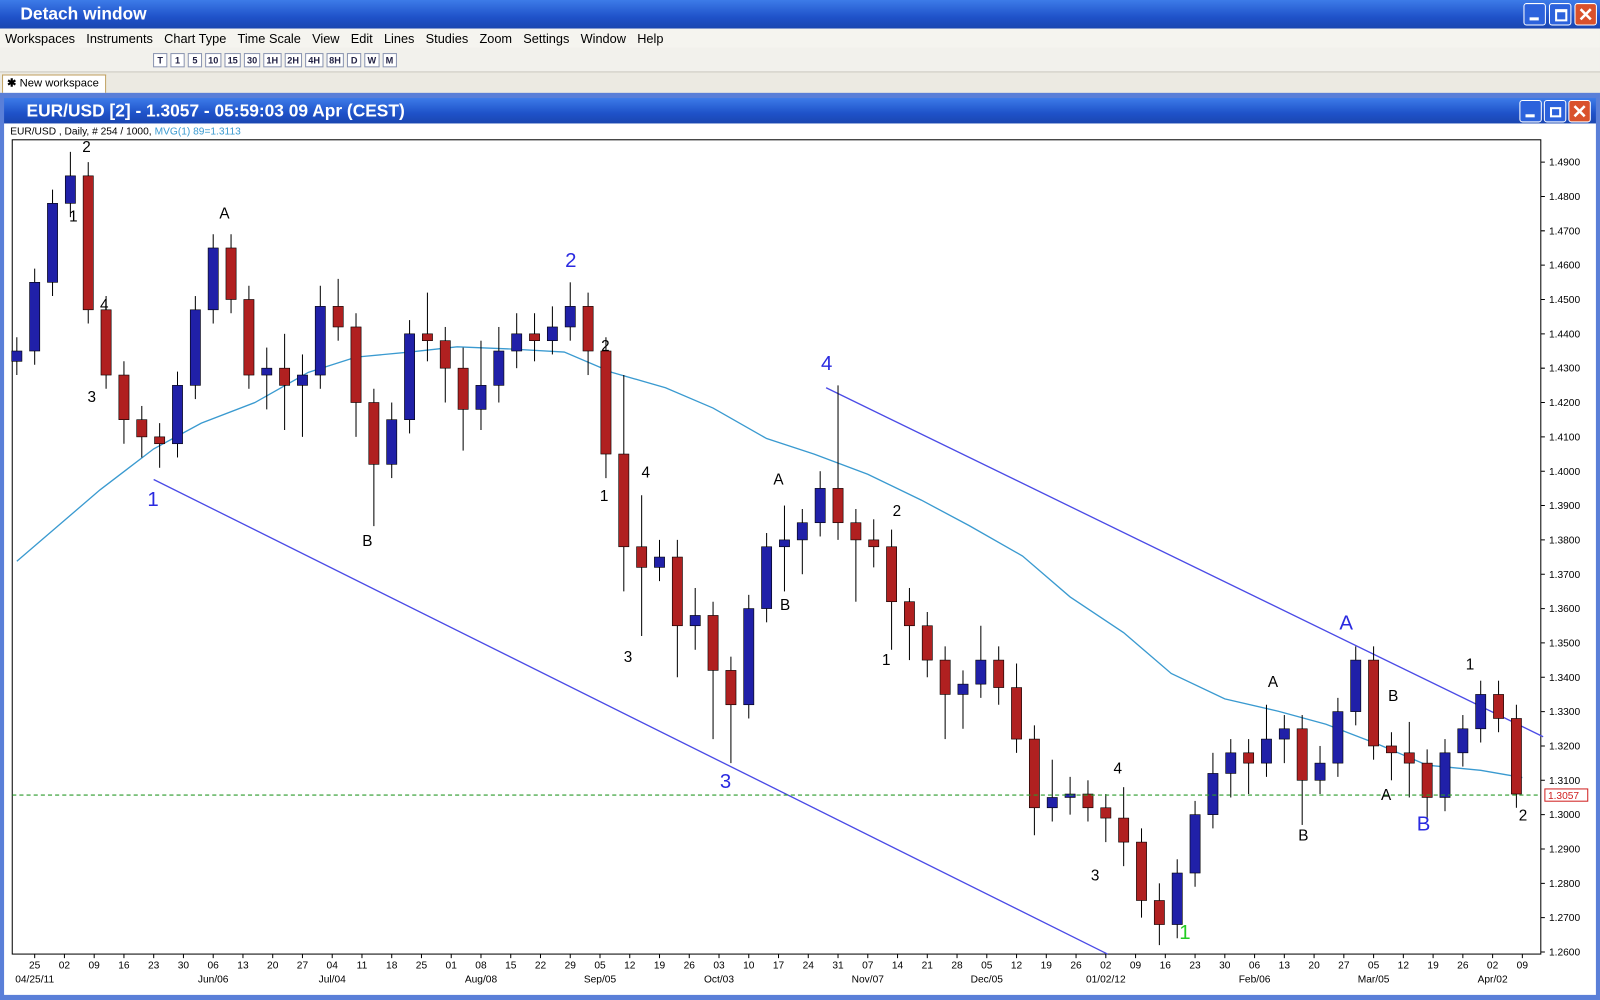  What do you see at coordinates (1564, 334) in the screenshot?
I see `y-tick-label: 1.4400` at bounding box center [1564, 334].